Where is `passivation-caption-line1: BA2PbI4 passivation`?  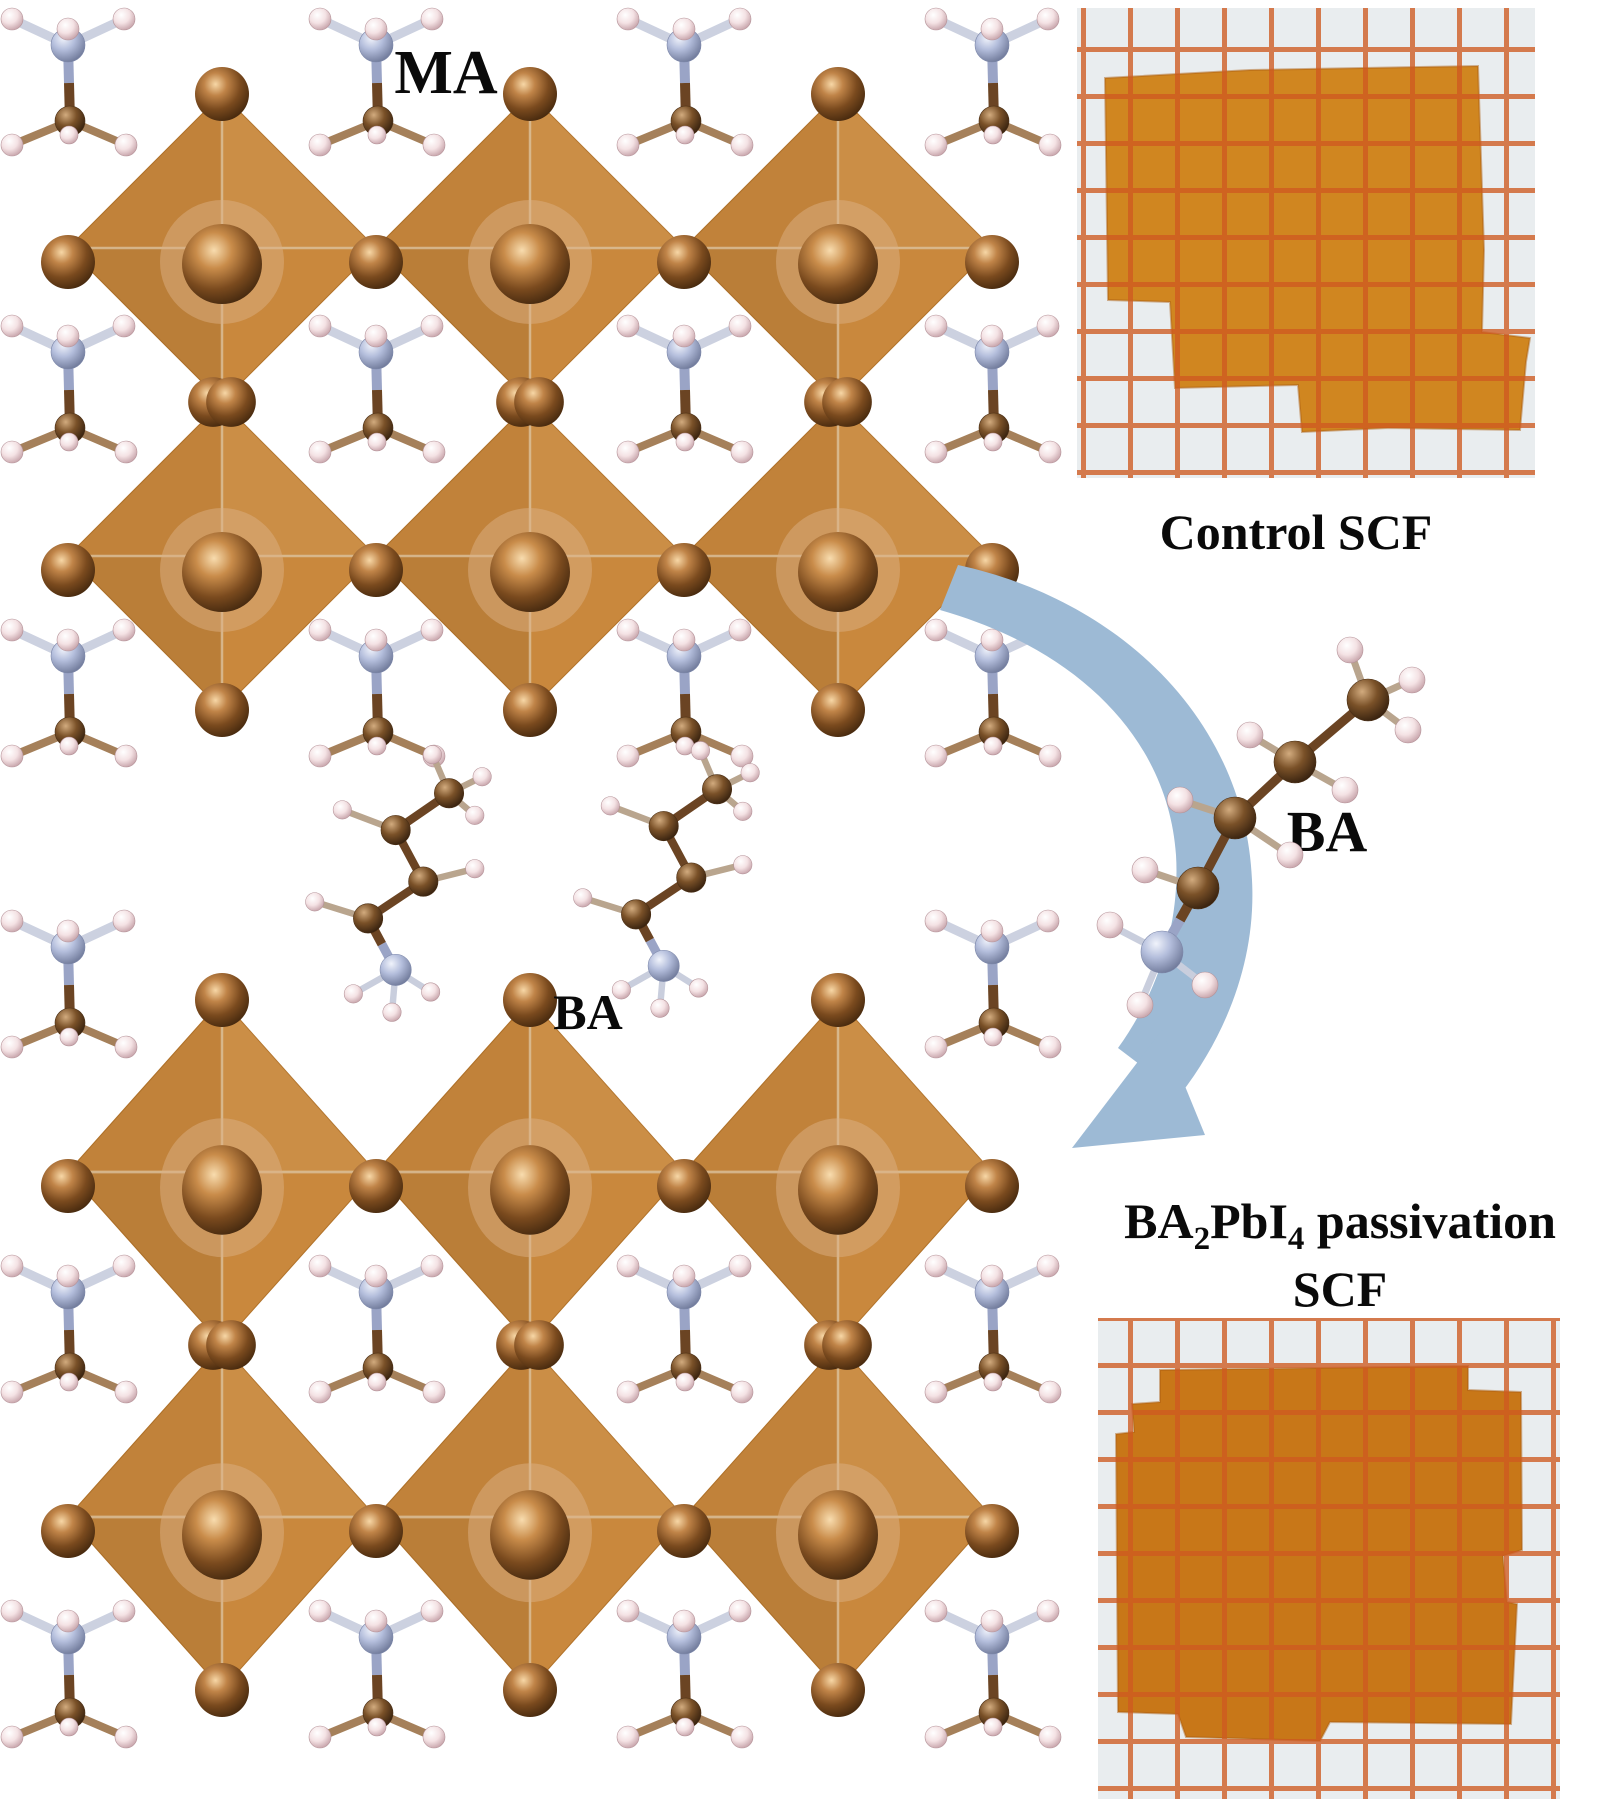 passivation-caption-line1: BA2PbI4 passivation is located at coordinates (1340, 1225).